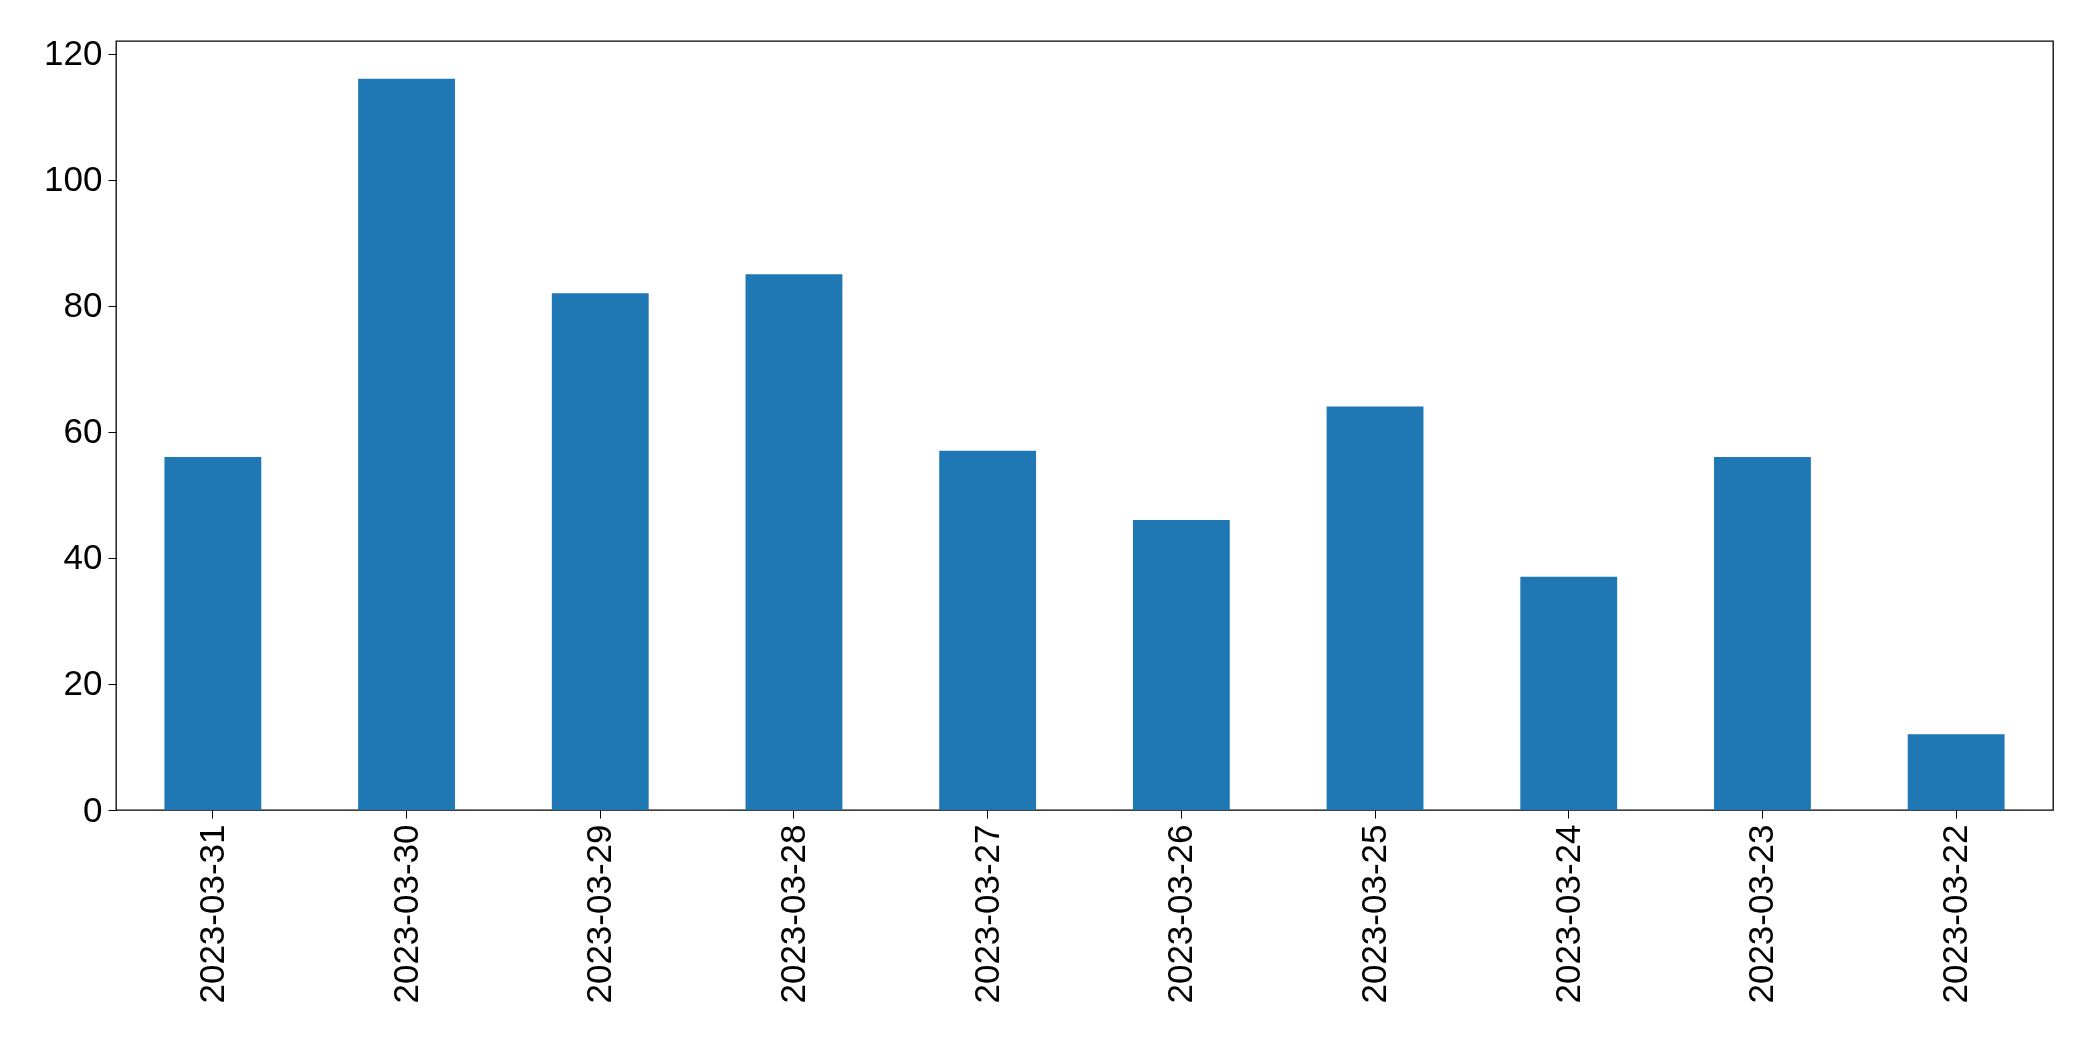 The width and height of the screenshot is (2093, 1063). Describe the element at coordinates (83, 557) in the screenshot. I see `y-tick-label: 40` at that location.